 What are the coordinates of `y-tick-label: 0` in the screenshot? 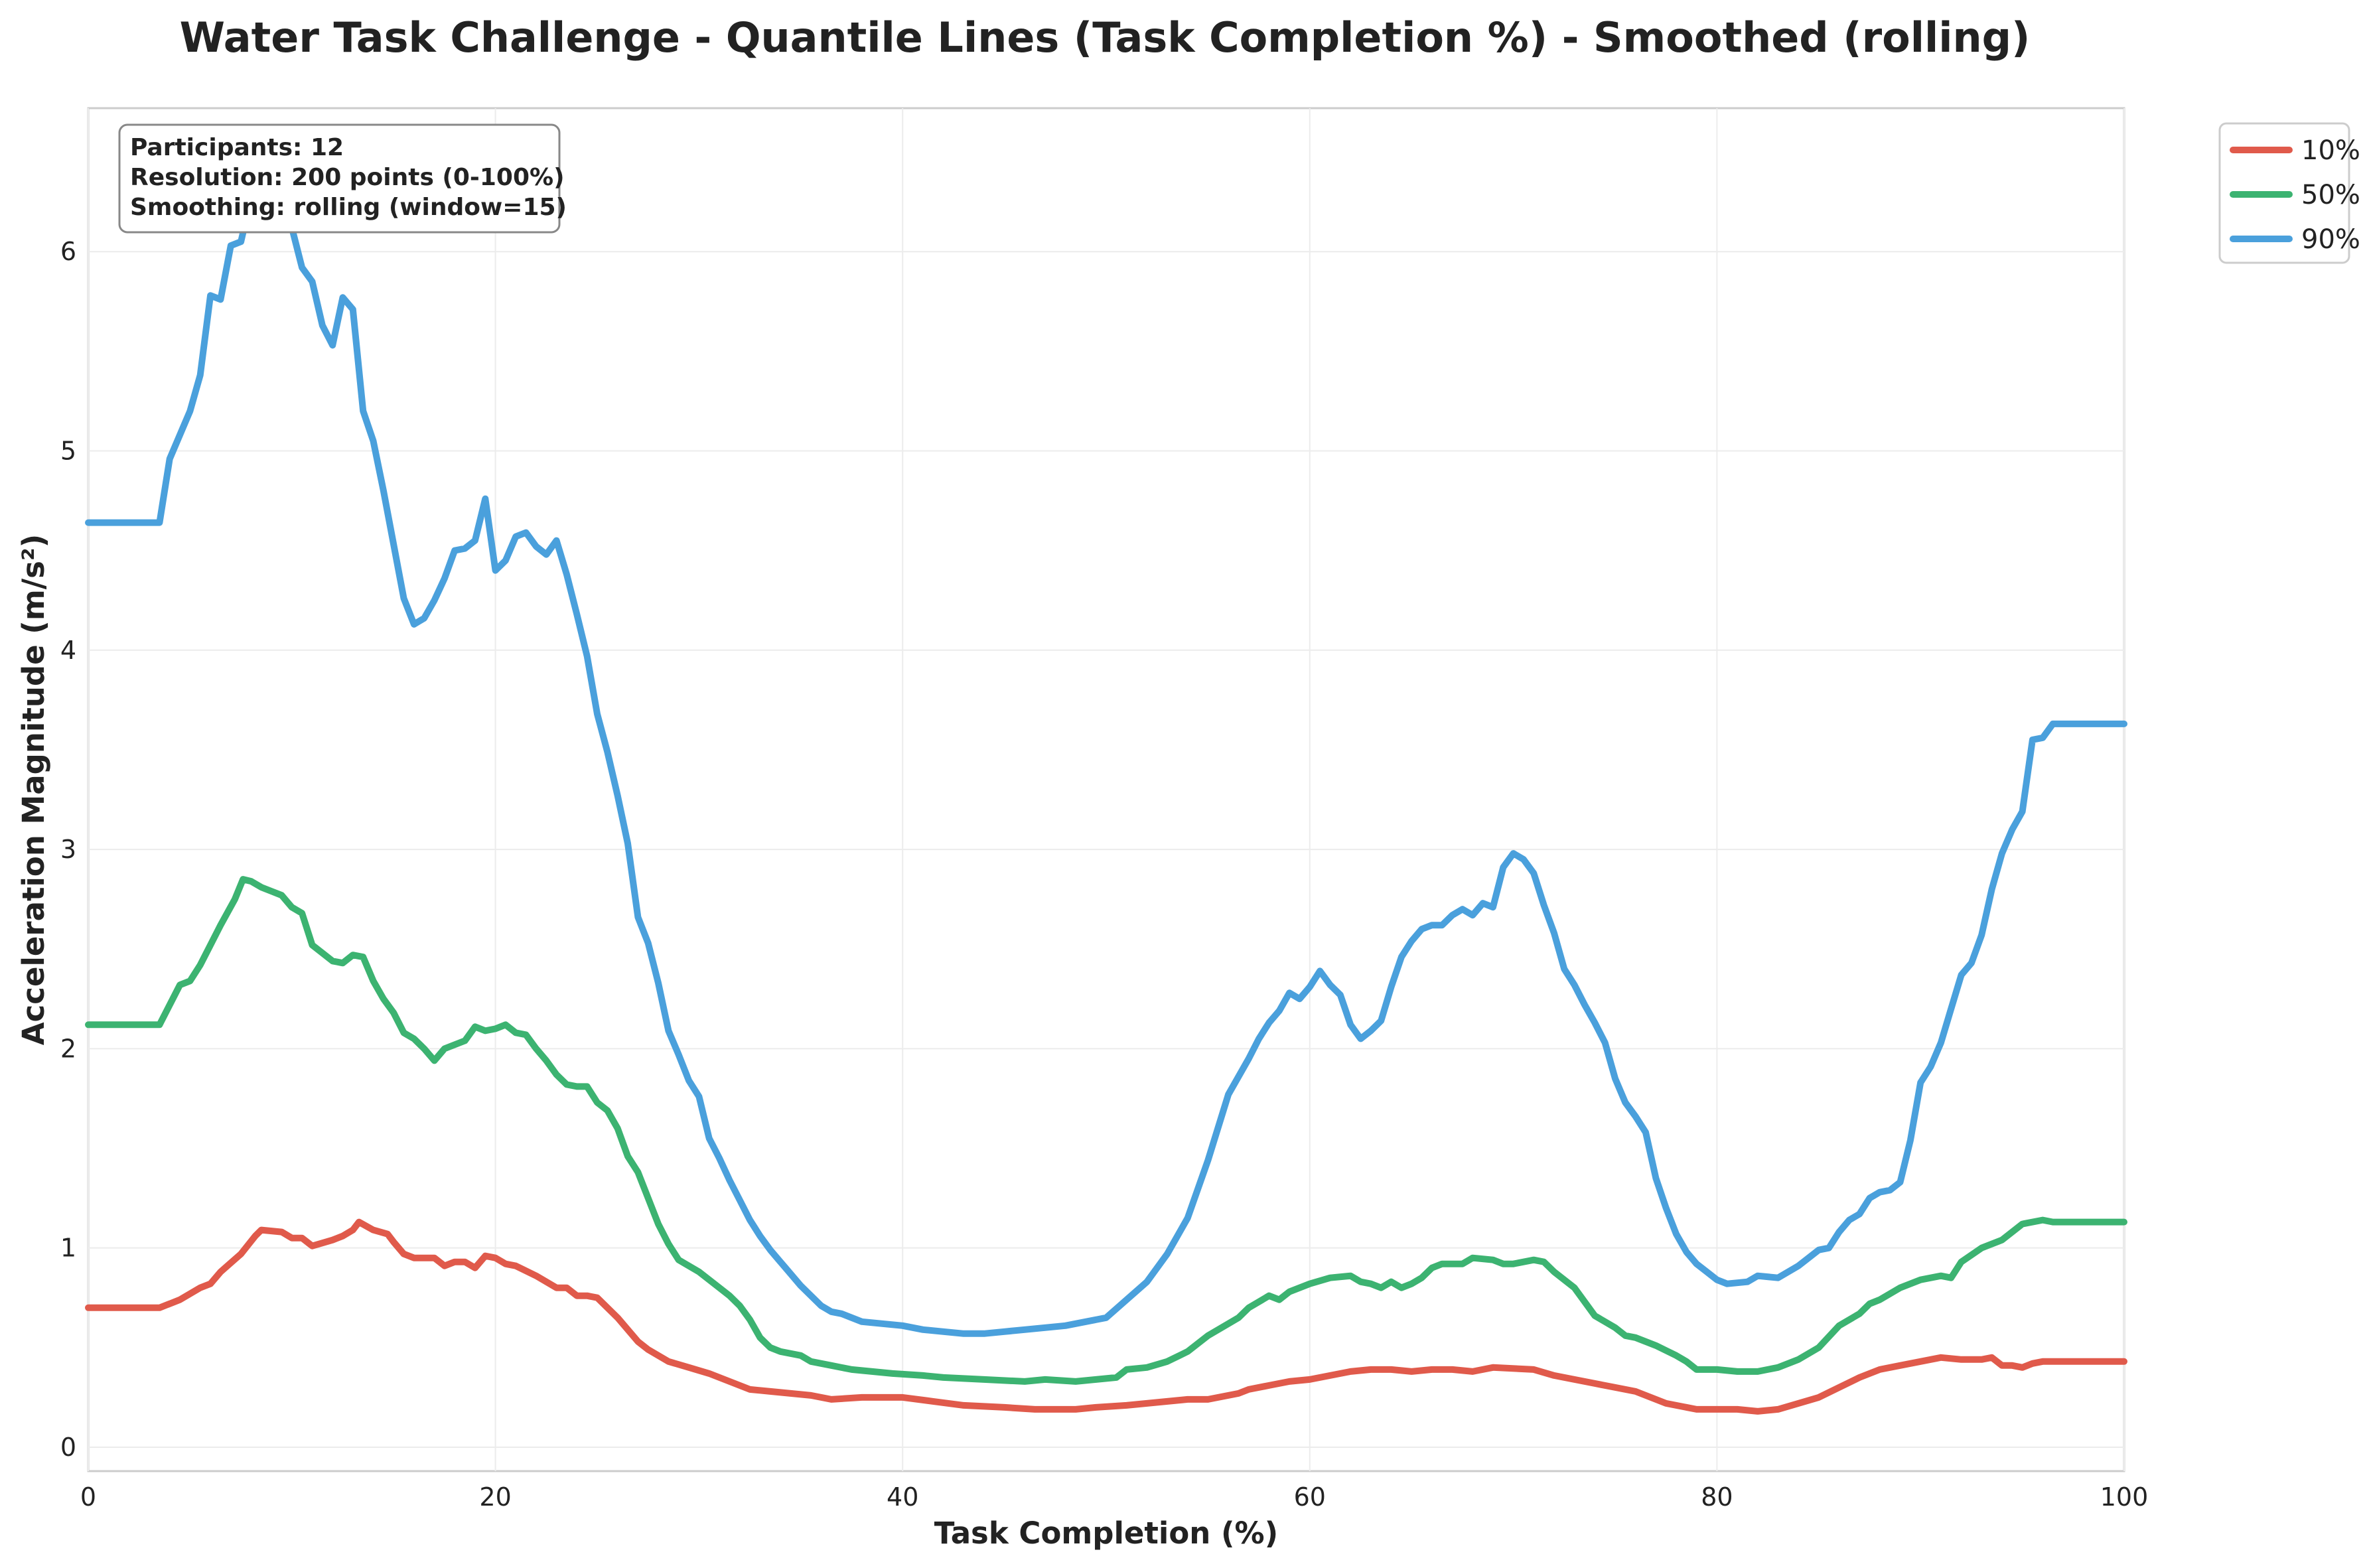 It's located at (68, 1447).